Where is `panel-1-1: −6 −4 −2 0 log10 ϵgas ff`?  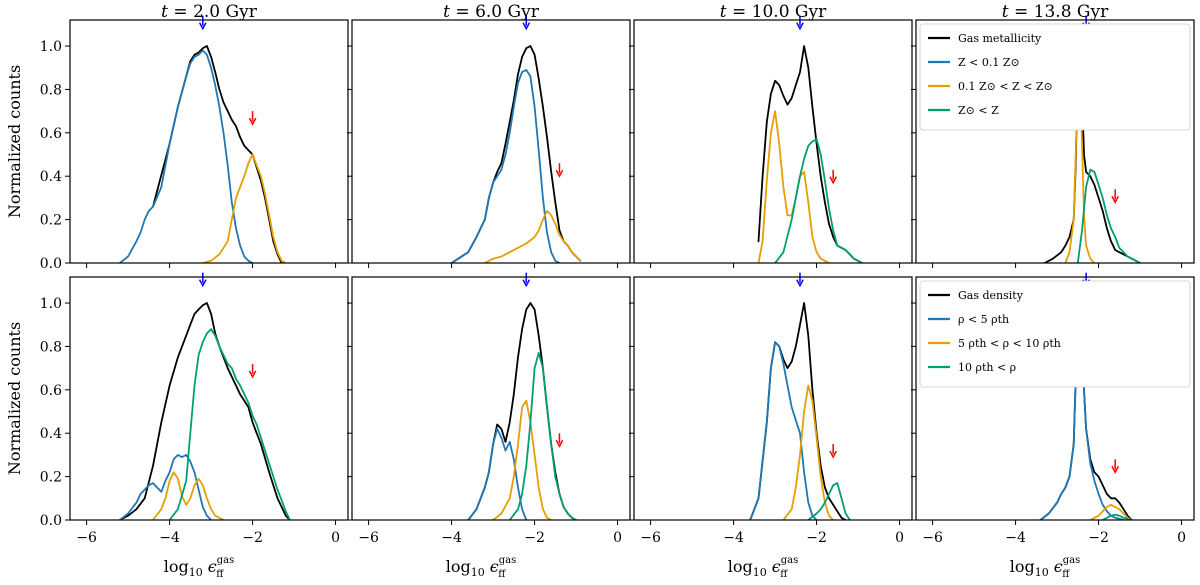 panel-1-1: −6 −4 −2 0 log10 ϵgas ff is located at coordinates (489, 426).